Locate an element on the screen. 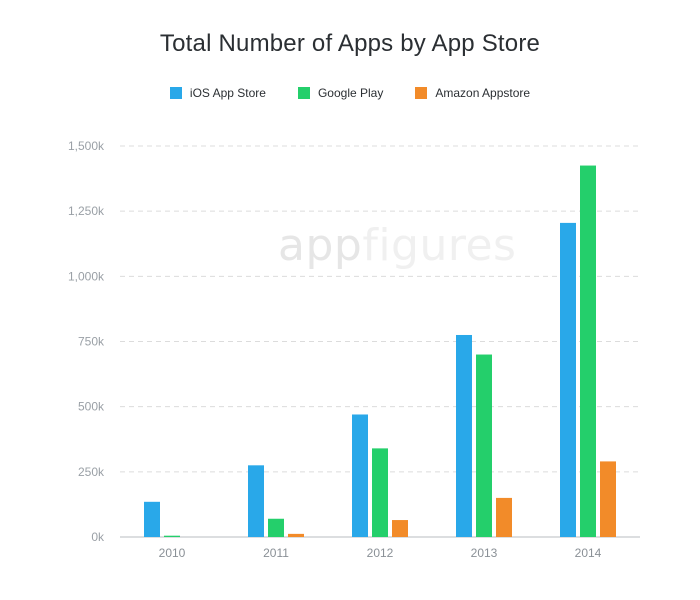 The height and width of the screenshot is (600, 700). y-tick-label: 1,000k is located at coordinates (86, 276).